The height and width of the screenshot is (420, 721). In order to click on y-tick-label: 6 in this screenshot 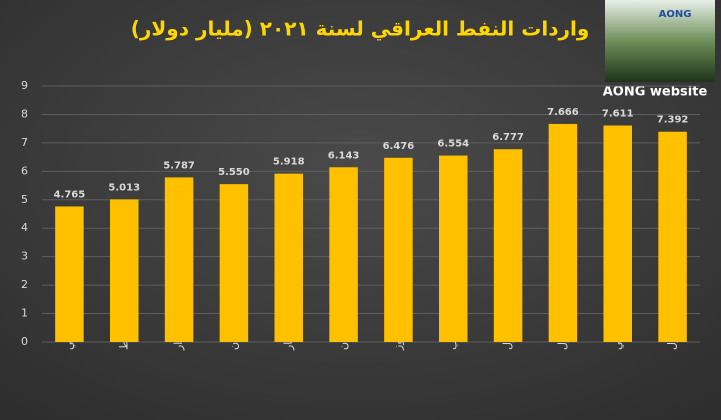, I will do `click(24, 170)`.